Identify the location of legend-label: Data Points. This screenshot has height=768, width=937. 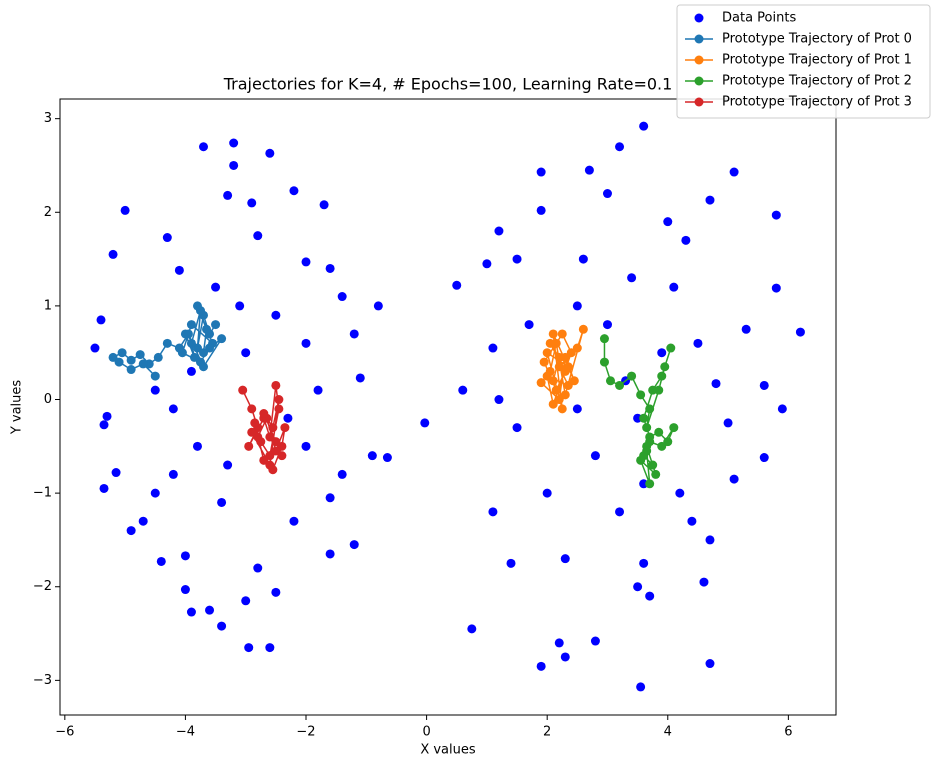
(759, 18).